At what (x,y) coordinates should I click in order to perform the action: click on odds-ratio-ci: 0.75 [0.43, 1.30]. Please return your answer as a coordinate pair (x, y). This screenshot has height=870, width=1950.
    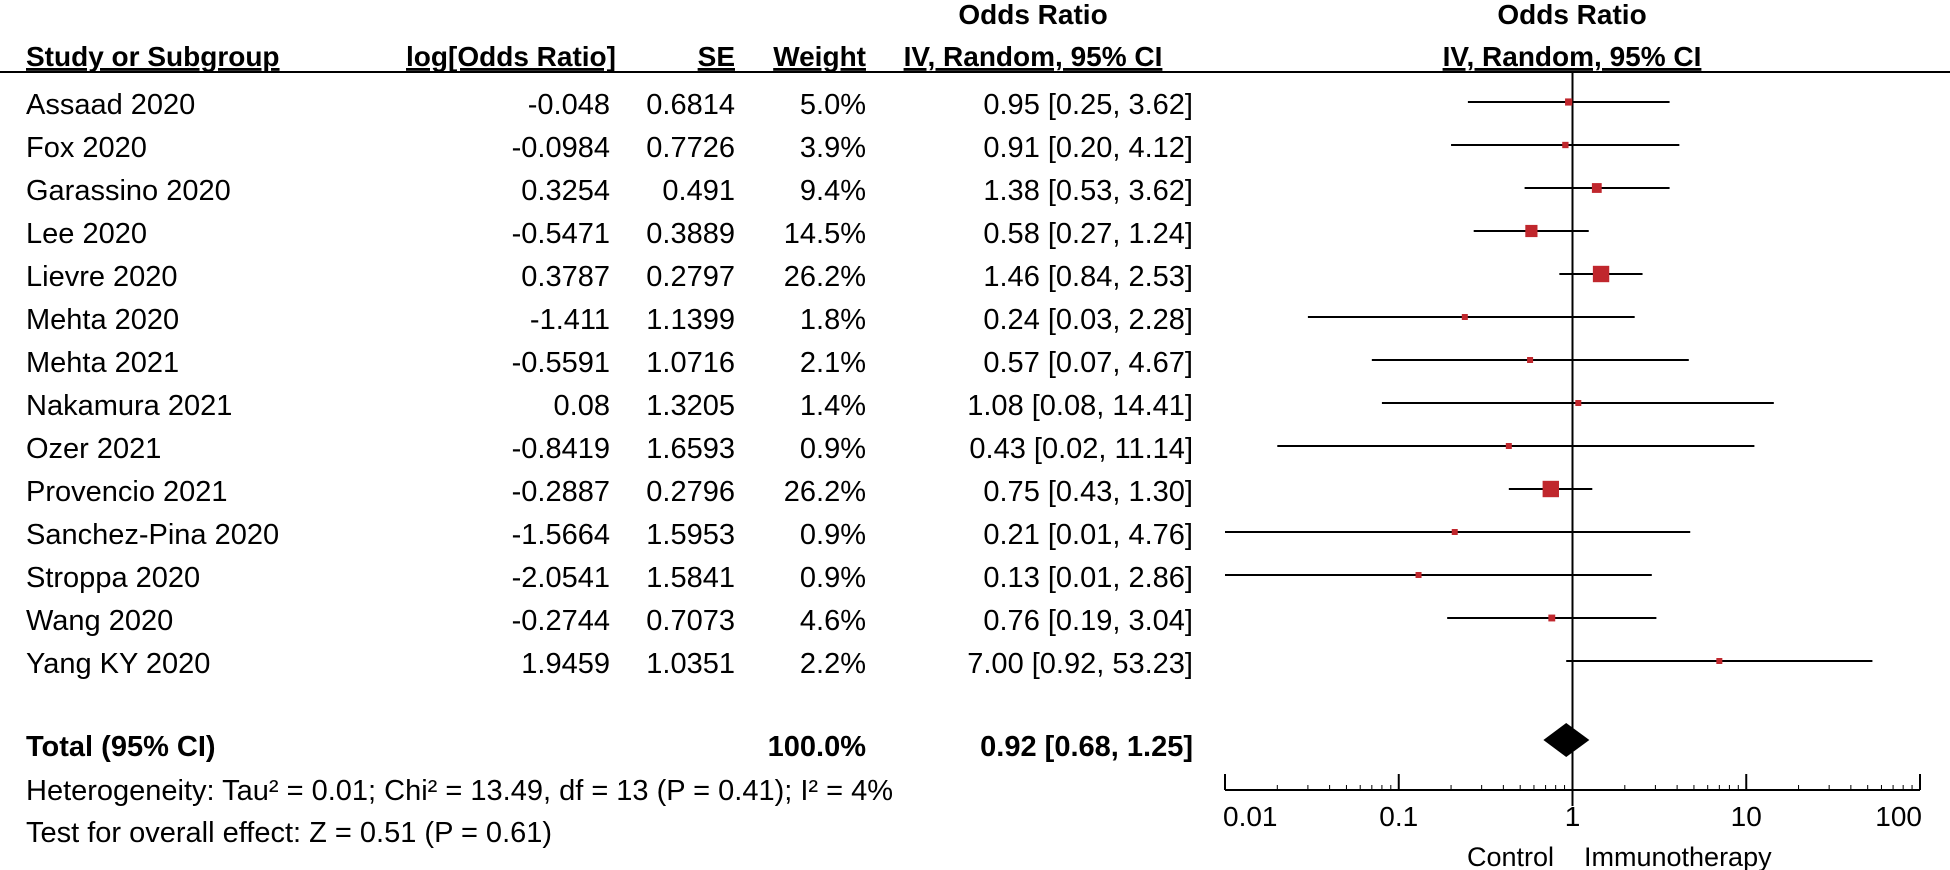
    Looking at the image, I should click on (1088, 492).